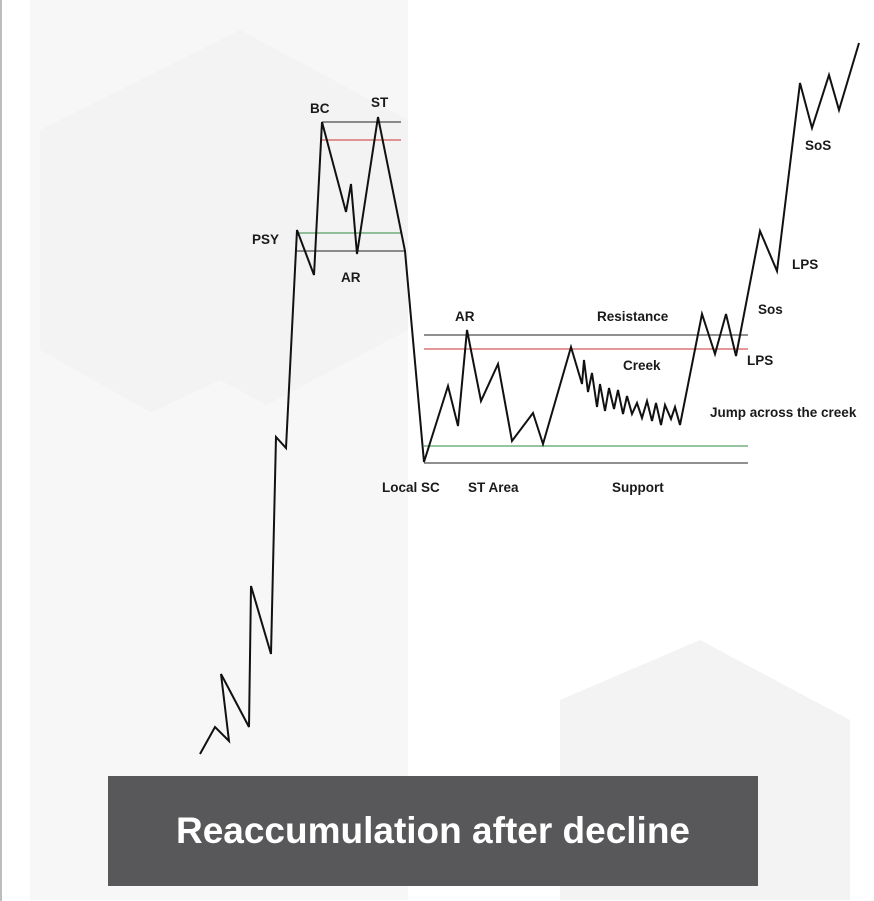 The width and height of the screenshot is (874, 901). I want to click on title-banner: Reaccumulation after decline, so click(433, 831).